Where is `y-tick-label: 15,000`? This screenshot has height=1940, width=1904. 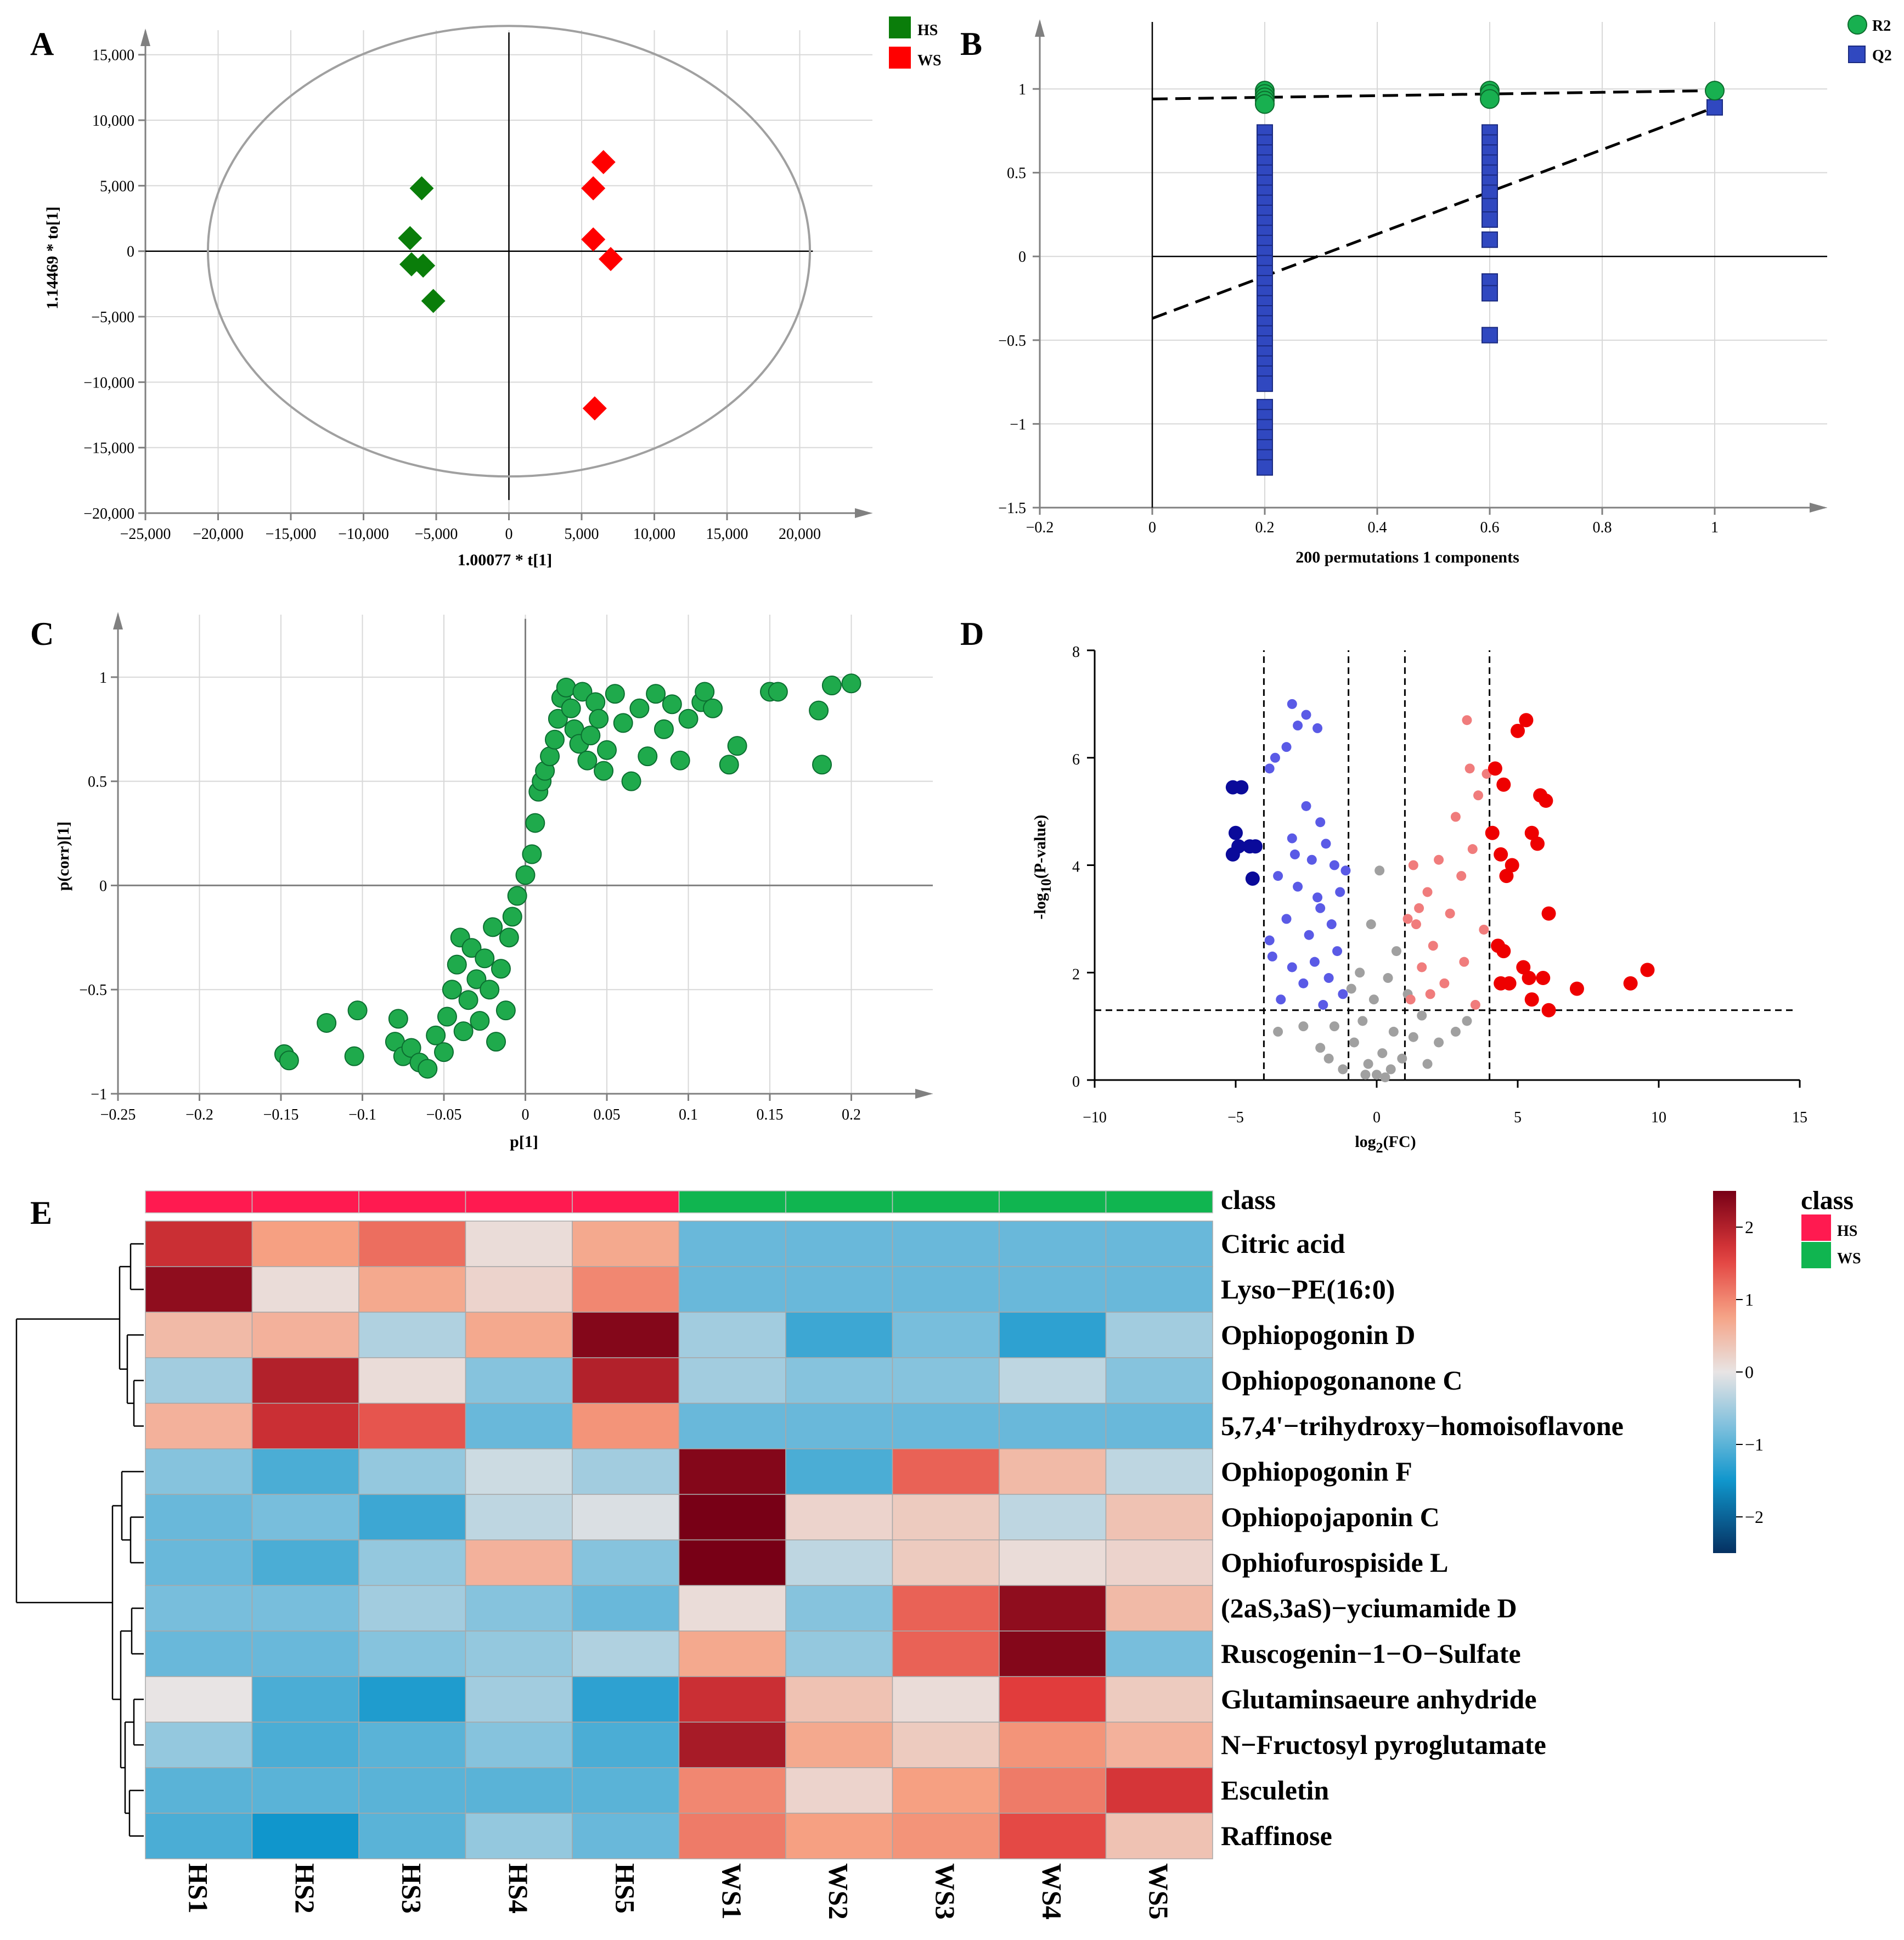 y-tick-label: 15,000 is located at coordinates (113, 55).